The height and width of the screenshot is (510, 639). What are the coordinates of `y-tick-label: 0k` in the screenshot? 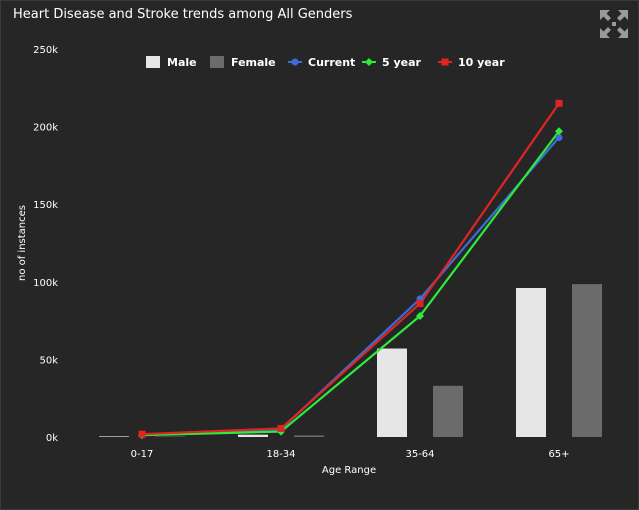 It's located at (52, 438).